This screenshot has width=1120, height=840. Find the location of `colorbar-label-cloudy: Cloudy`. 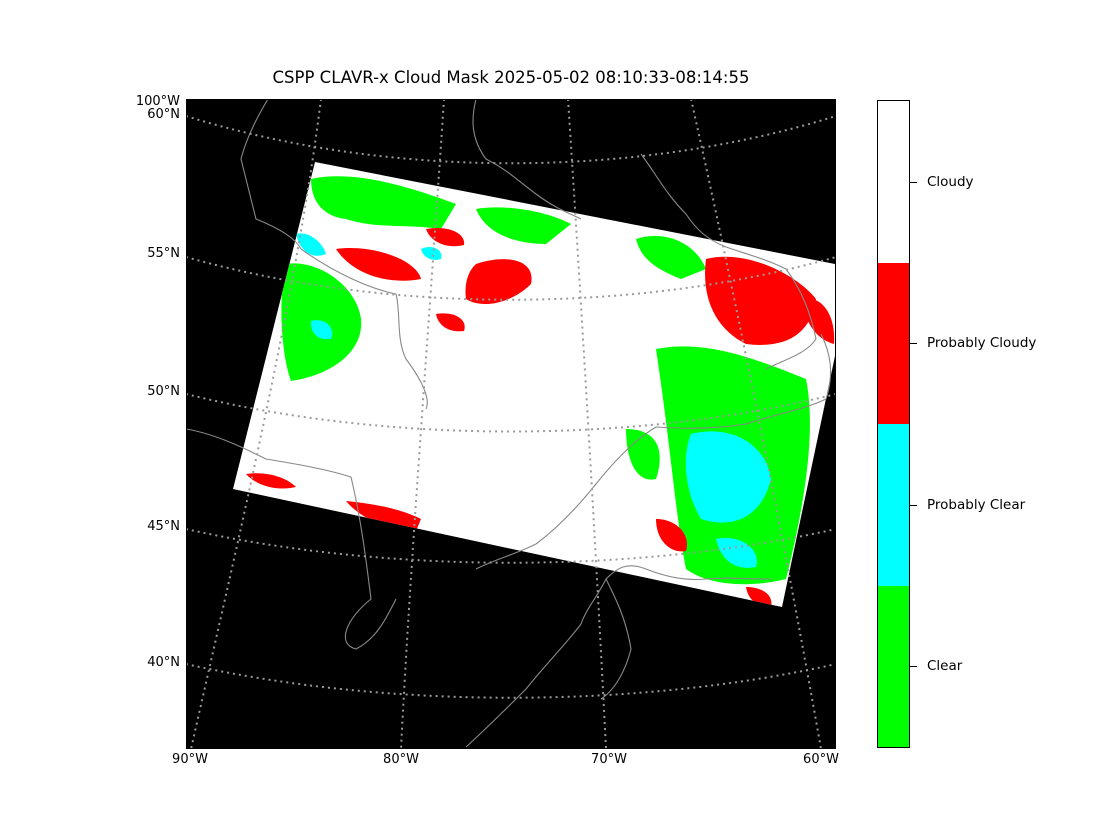

colorbar-label-cloudy: Cloudy is located at coordinates (950, 182).